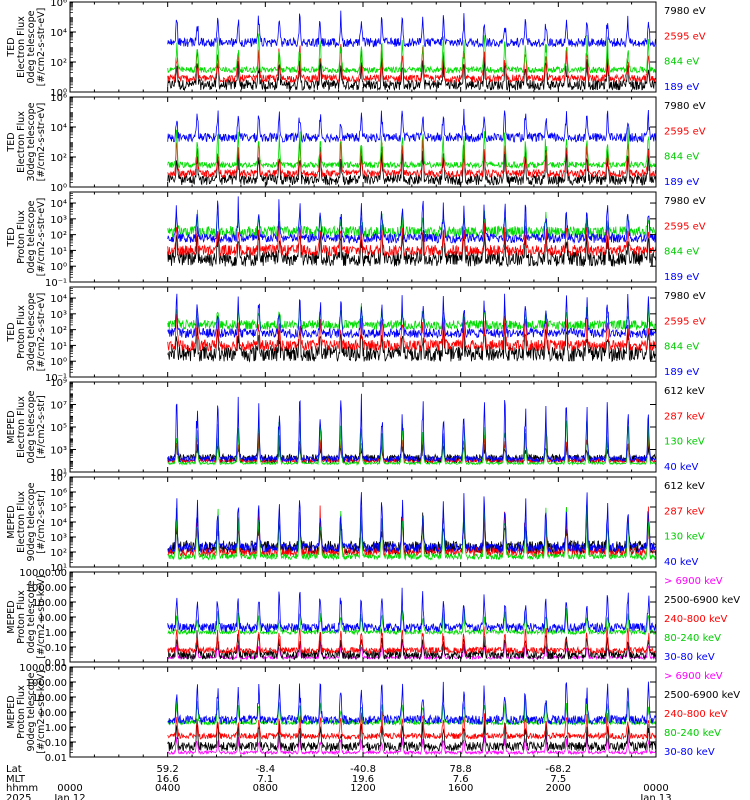 This screenshot has height=800, width=750. What do you see at coordinates (265, 788) in the screenshot?
I see `x-tick-label: 0800` at bounding box center [265, 788].